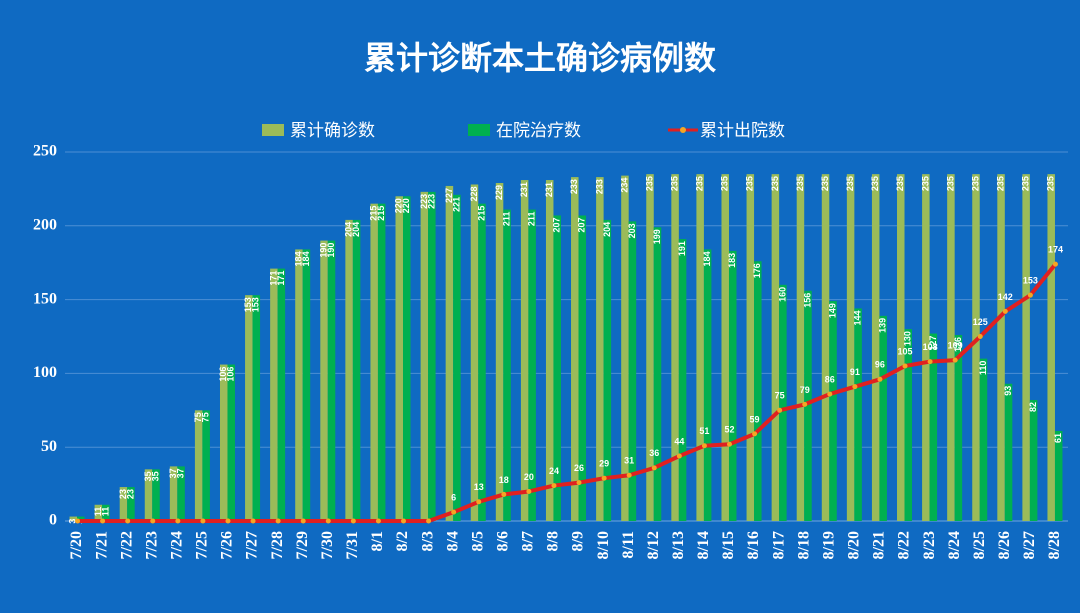  I want to click on x-tick-label: 8/4, so click(452, 541).